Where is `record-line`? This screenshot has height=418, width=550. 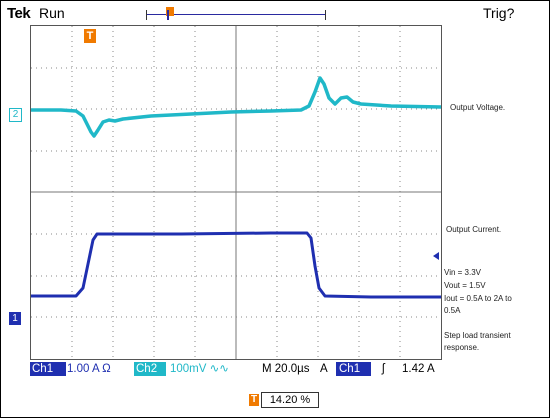 record-line is located at coordinates (236, 14).